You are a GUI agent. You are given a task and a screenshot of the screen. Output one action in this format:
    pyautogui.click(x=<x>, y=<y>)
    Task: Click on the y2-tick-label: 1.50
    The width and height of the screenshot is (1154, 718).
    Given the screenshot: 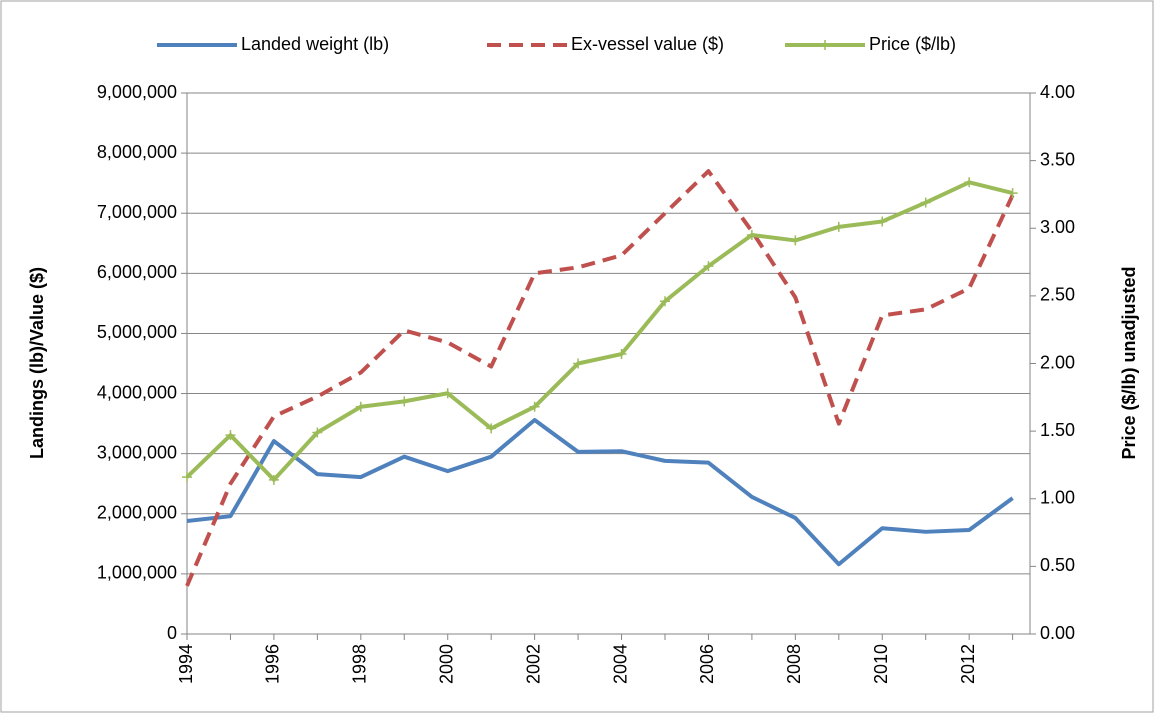 What is the action you would take?
    pyautogui.click(x=1057, y=430)
    